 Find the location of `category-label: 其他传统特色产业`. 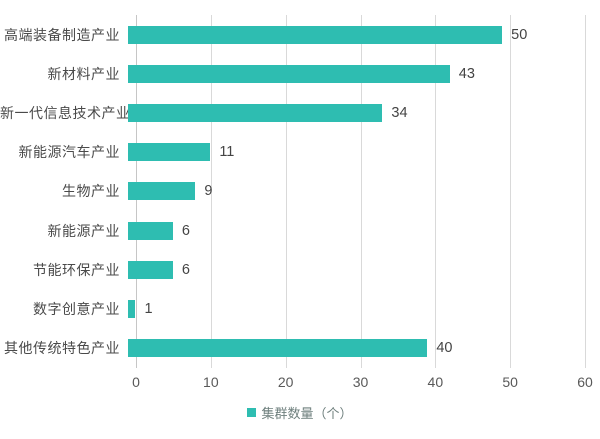

category-label: 其他传统特色产业 is located at coordinates (62, 349).